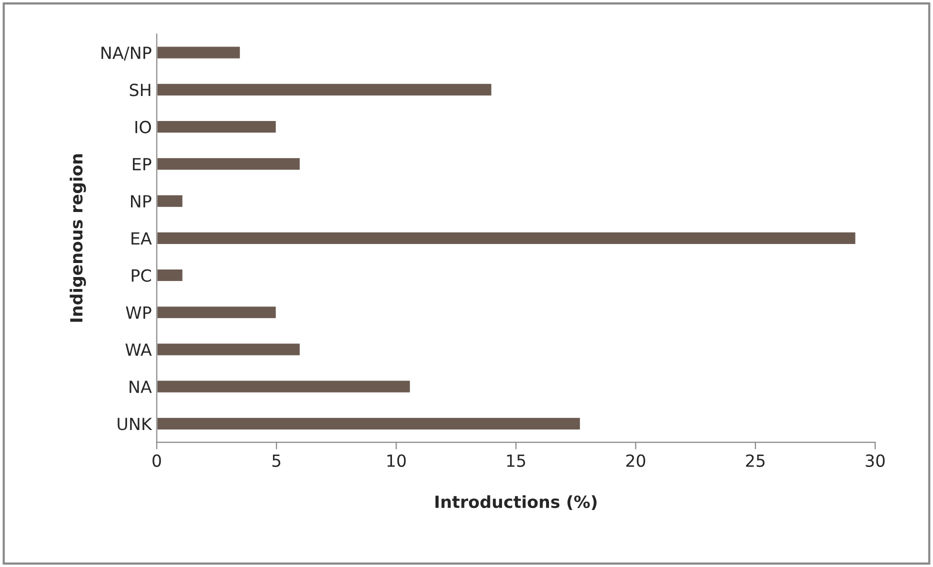 This screenshot has height=567, width=933. Describe the element at coordinates (276, 460) in the screenshot. I see `x-tick-label: 5` at that location.